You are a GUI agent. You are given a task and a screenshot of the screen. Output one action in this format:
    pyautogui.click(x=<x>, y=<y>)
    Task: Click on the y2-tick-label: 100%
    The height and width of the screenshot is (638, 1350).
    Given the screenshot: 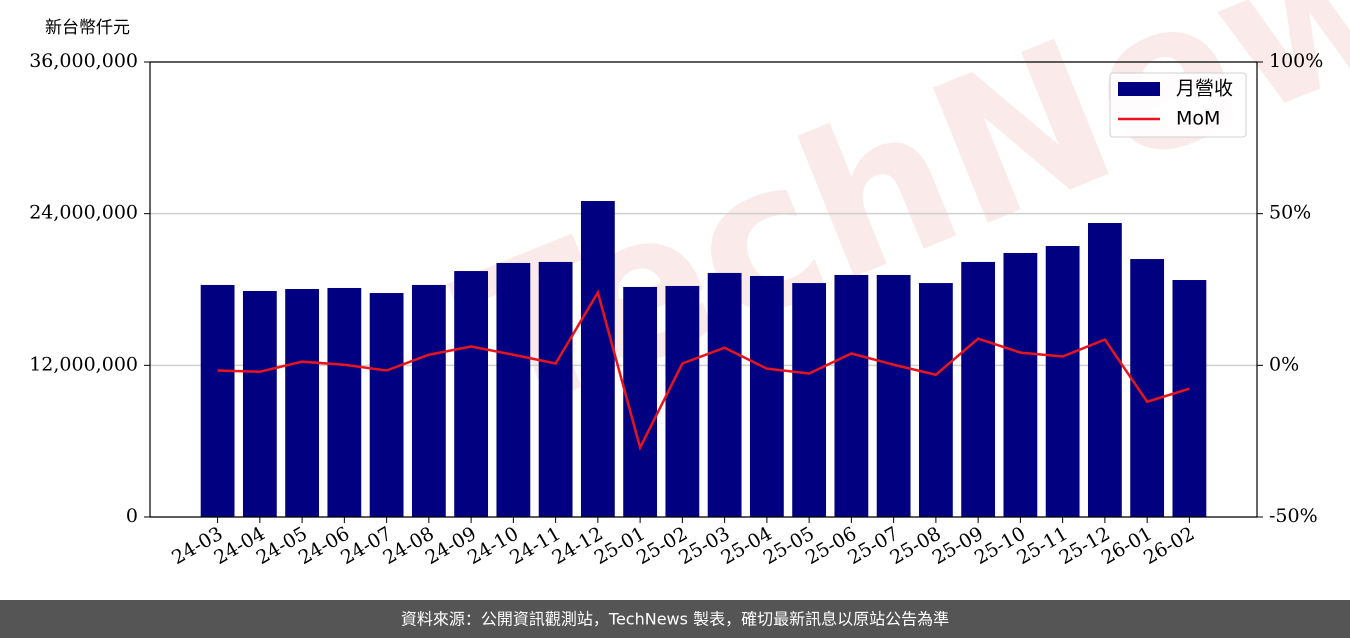 What is the action you would take?
    pyautogui.click(x=1296, y=61)
    